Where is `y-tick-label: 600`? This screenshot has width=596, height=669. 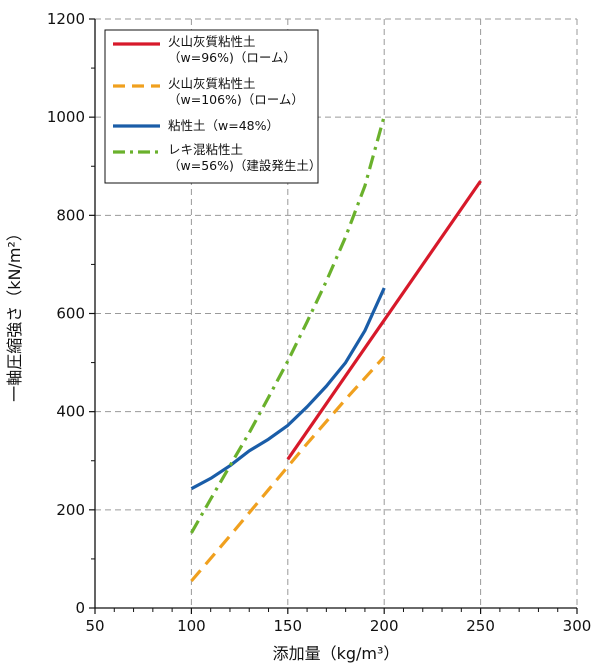
y-tick-label: 600 is located at coordinates (70, 314).